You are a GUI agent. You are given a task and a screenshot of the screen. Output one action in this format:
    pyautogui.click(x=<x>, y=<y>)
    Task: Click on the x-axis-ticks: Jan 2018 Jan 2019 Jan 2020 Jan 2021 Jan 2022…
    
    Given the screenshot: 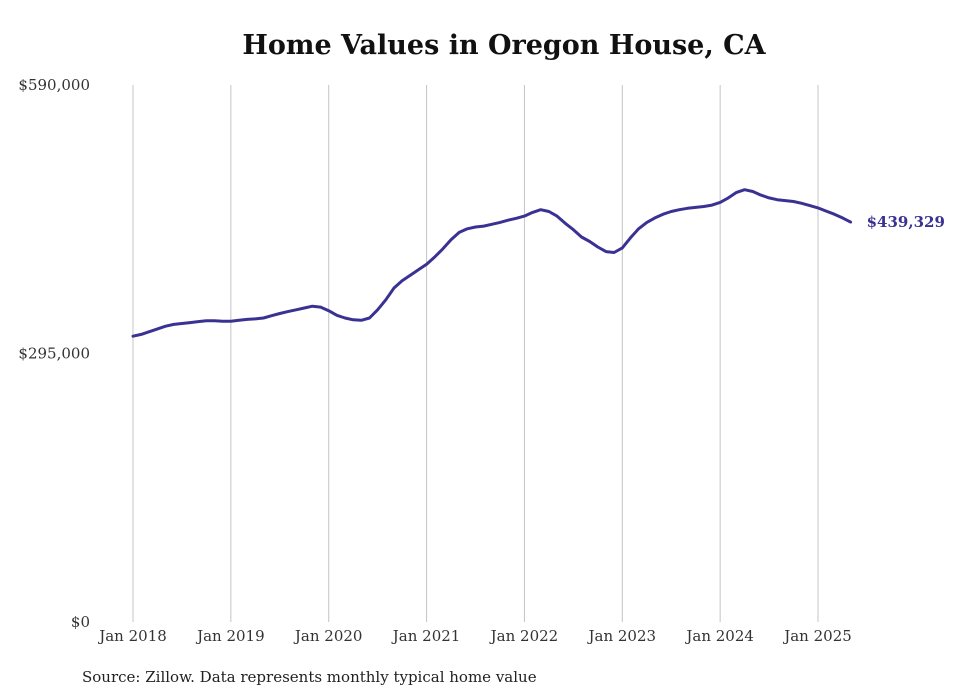 What is the action you would take?
    pyautogui.click(x=474, y=636)
    